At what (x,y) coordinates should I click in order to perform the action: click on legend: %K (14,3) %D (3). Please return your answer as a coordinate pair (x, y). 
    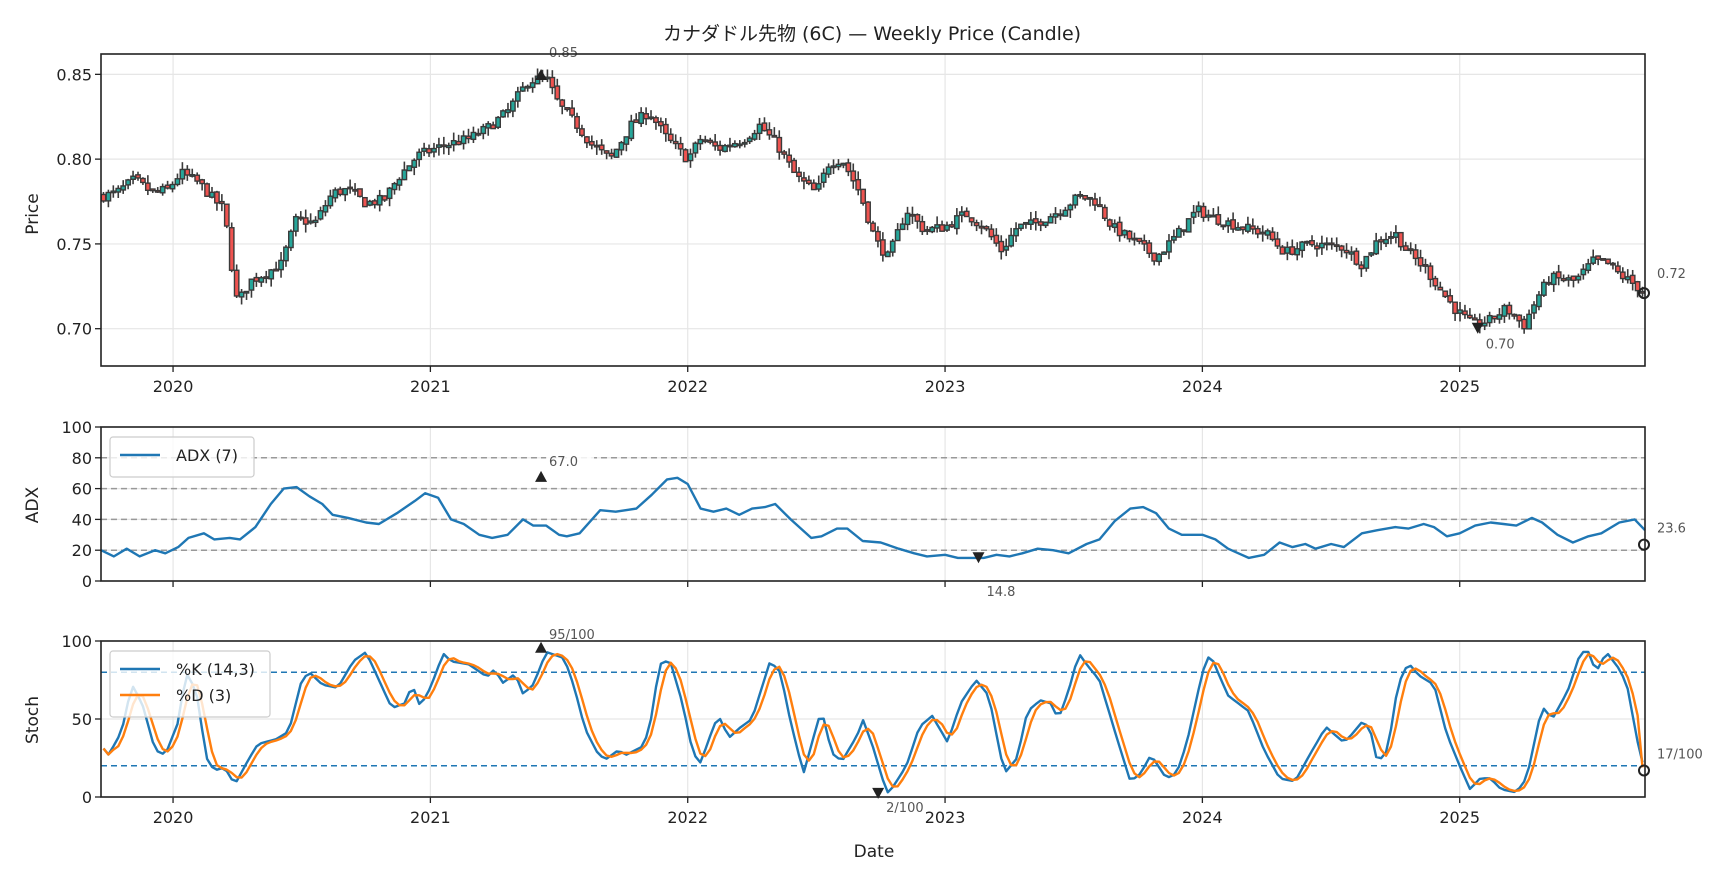
    Looking at the image, I should click on (190, 684).